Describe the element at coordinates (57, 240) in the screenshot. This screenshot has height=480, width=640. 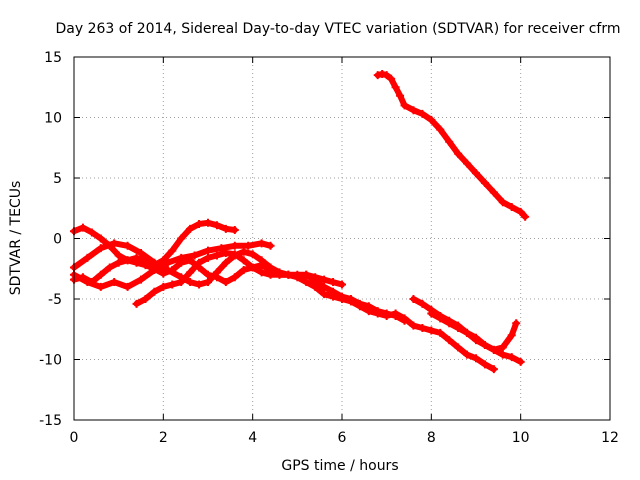
I see `y-tick-label: 0` at that location.